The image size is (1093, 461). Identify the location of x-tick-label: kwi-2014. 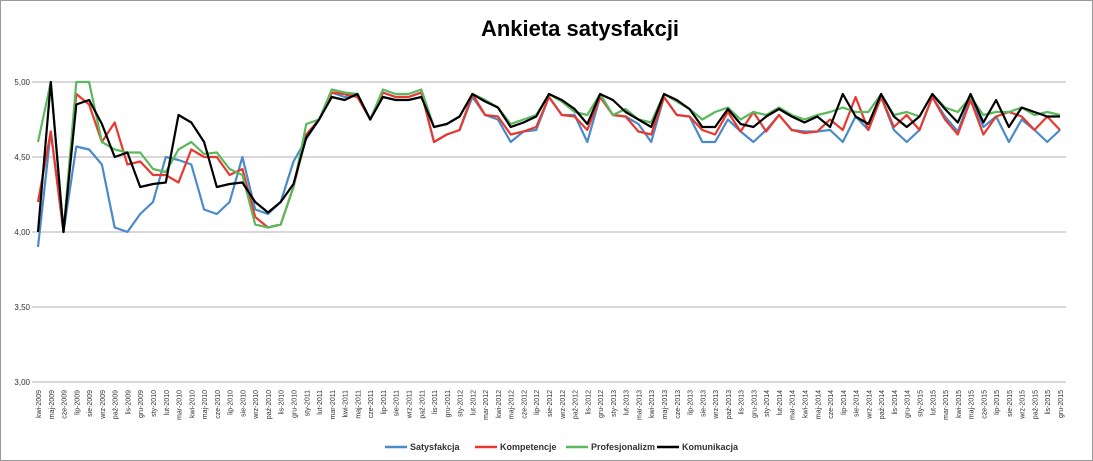
(806, 404).